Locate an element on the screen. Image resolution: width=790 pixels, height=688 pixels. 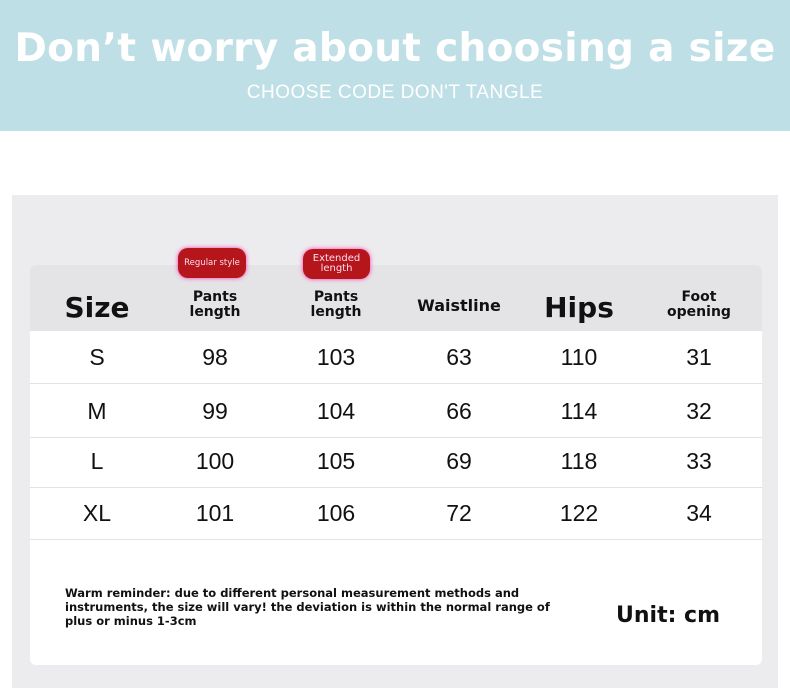
table-cell: 103 is located at coordinates (336, 357).